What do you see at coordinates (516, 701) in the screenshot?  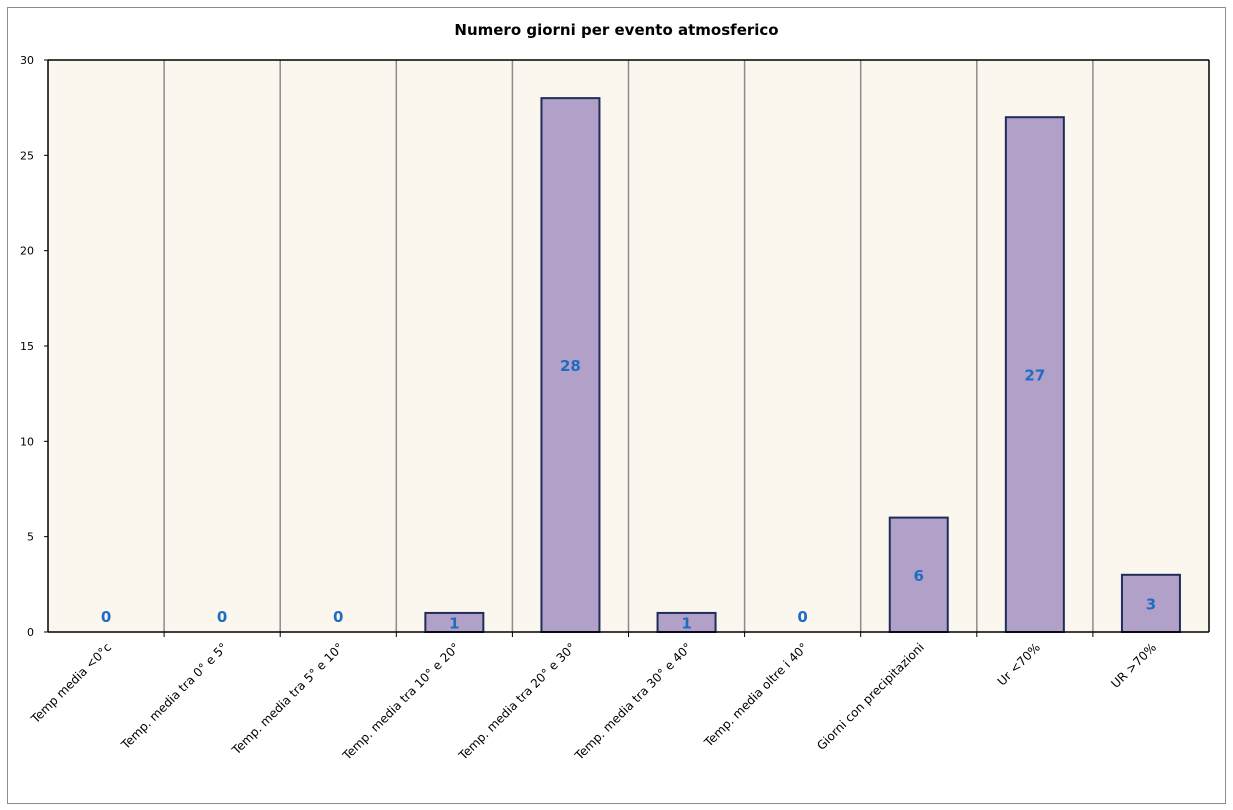 I see `x-tick-label: Temp. media tra 20° e 30°` at bounding box center [516, 701].